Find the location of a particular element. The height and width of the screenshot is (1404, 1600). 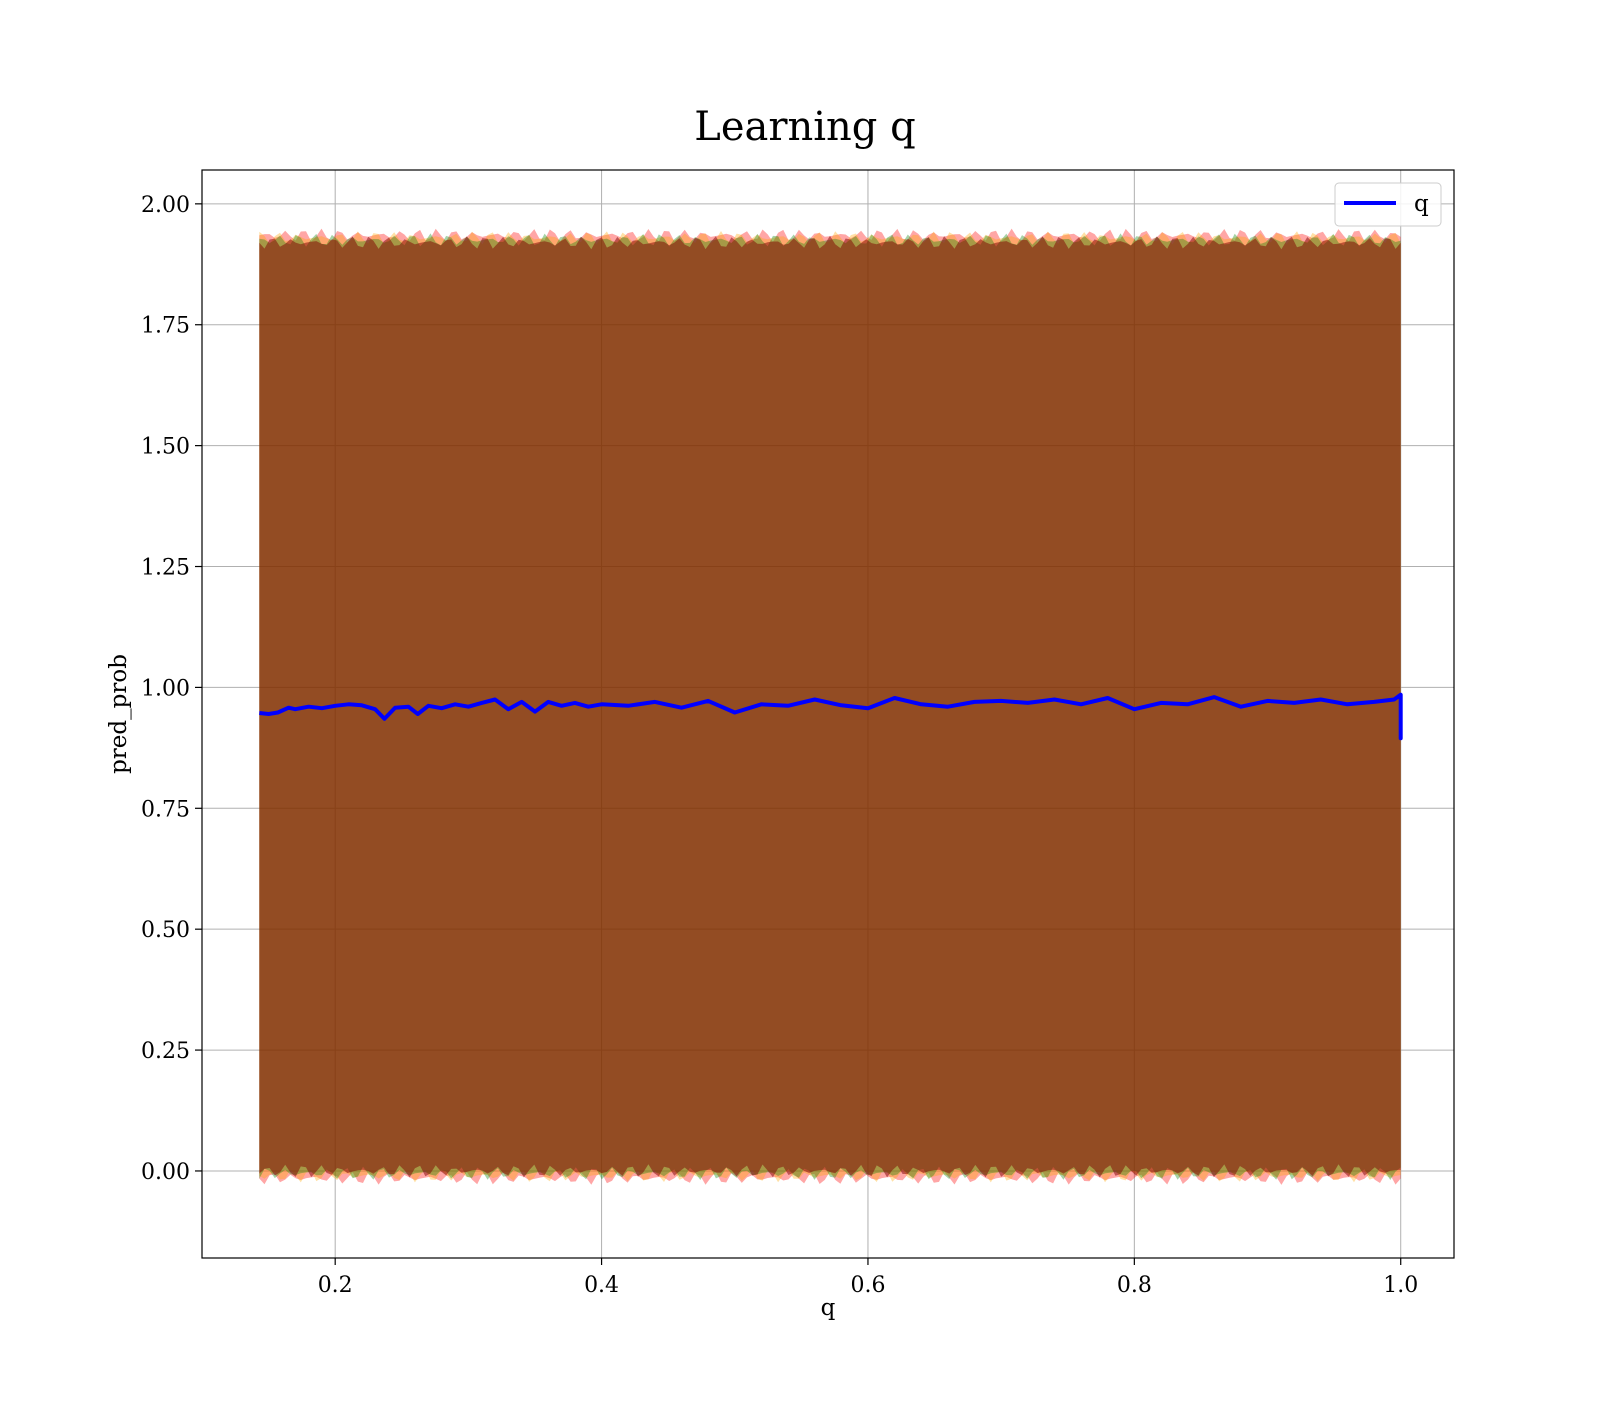

x-tick-label-1: 0.4 is located at coordinates (601, 1285).